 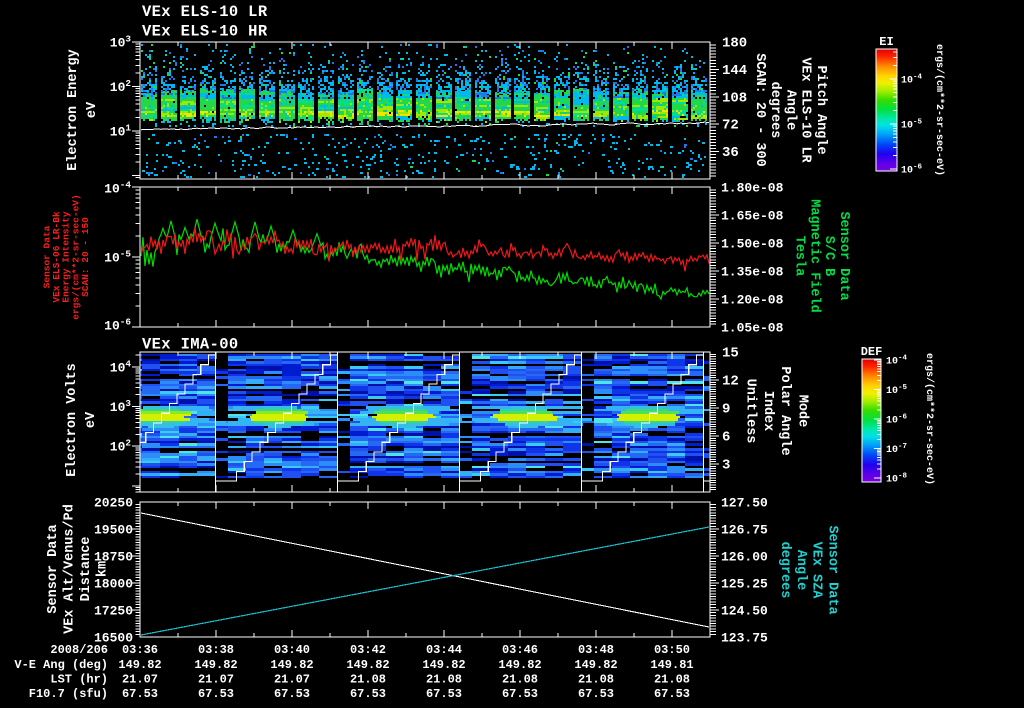 What do you see at coordinates (752, 216) in the screenshot?
I see `svg-text: 1.65e-08` at bounding box center [752, 216].